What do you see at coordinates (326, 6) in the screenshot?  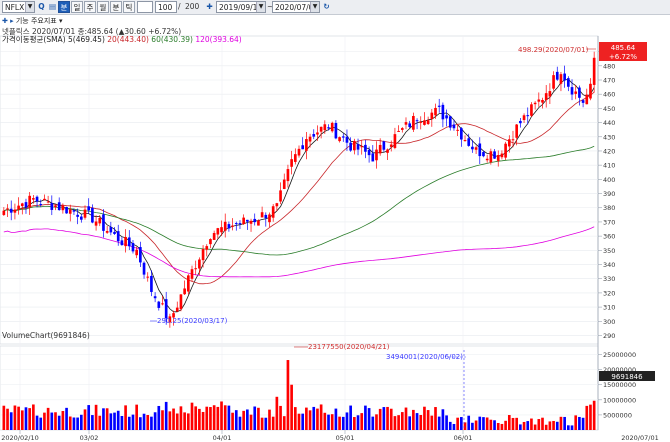 I see `refresh-icon: ↻` at bounding box center [326, 6].